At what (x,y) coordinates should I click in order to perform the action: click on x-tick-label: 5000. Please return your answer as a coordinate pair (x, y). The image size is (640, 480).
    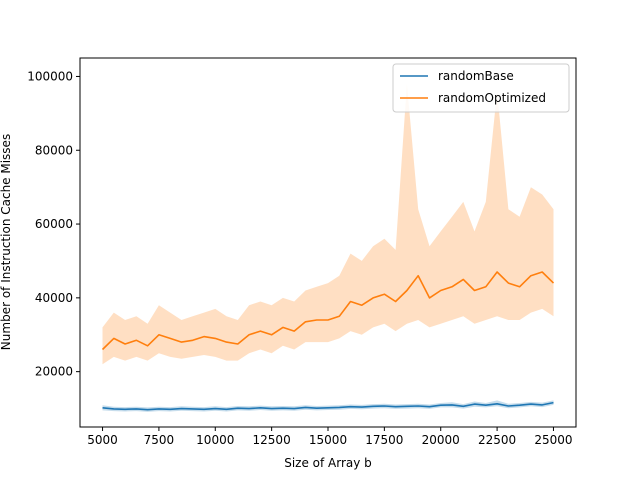
    Looking at the image, I should click on (102, 440).